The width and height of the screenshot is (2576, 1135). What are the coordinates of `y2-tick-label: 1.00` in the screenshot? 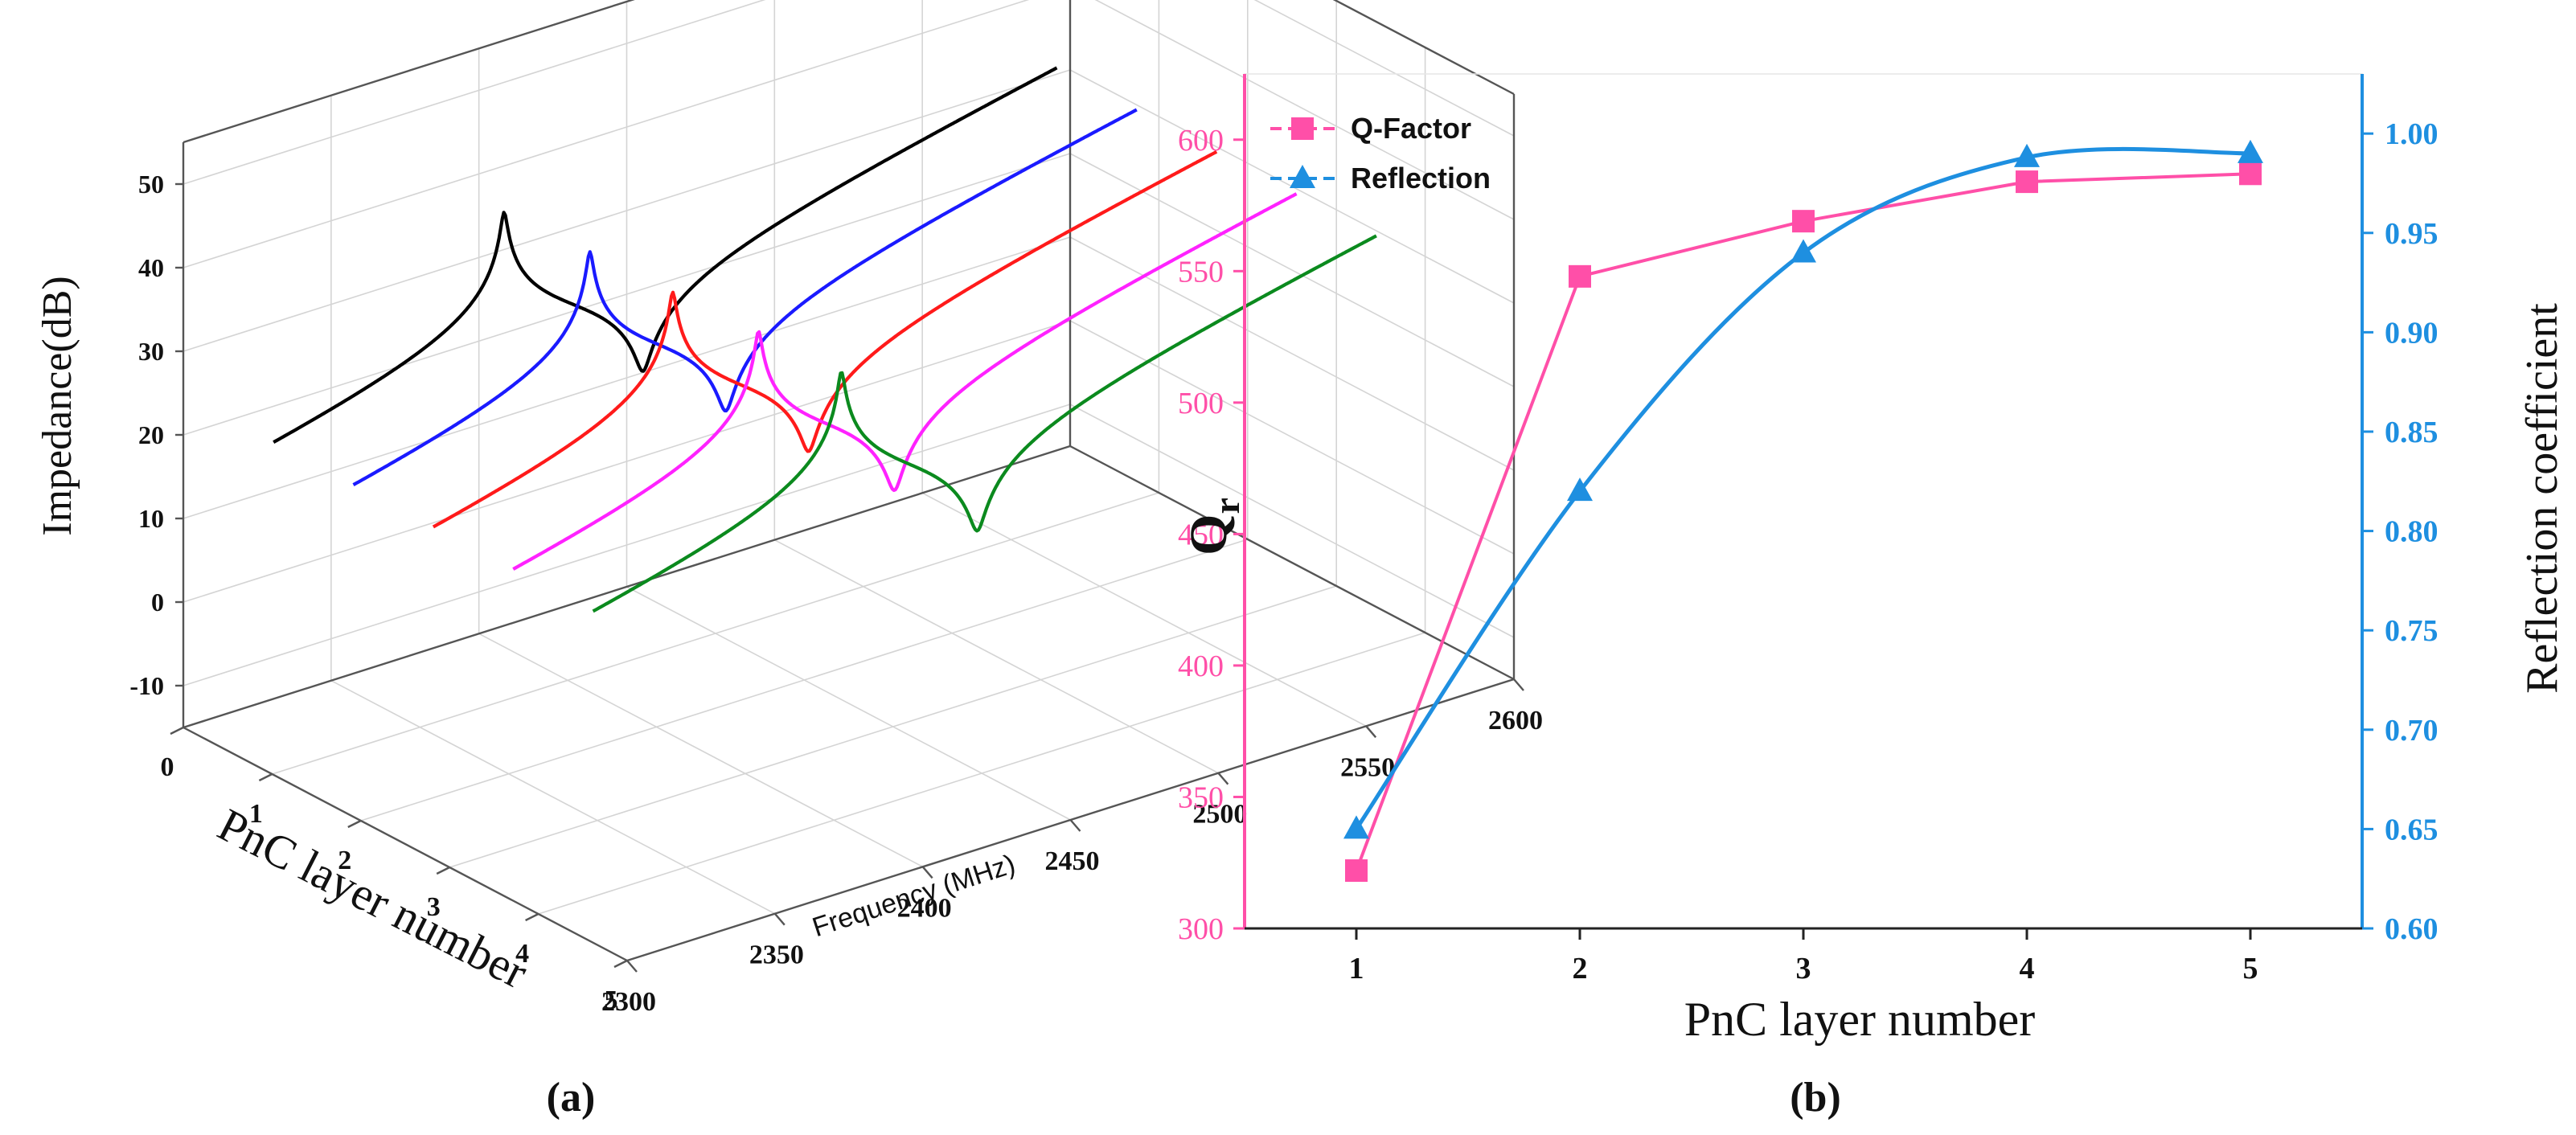 It's located at (2412, 134).